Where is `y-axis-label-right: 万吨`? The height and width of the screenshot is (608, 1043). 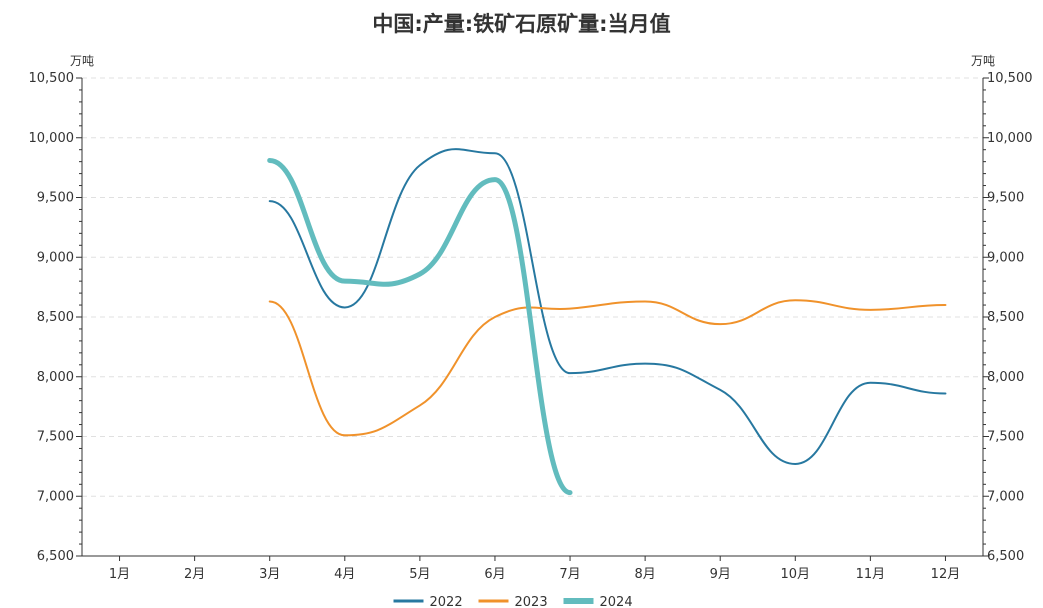
y-axis-label-right: 万吨 is located at coordinates (983, 61).